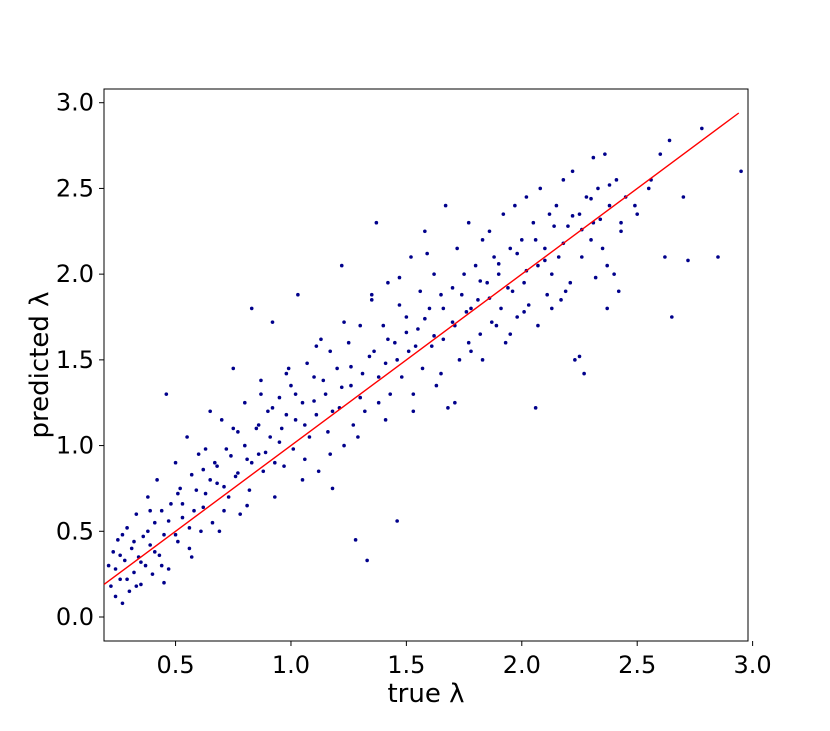 Image resolution: width=830 pixels, height=731 pixels. I want to click on y-tick-label: 0.0, so click(75, 617).